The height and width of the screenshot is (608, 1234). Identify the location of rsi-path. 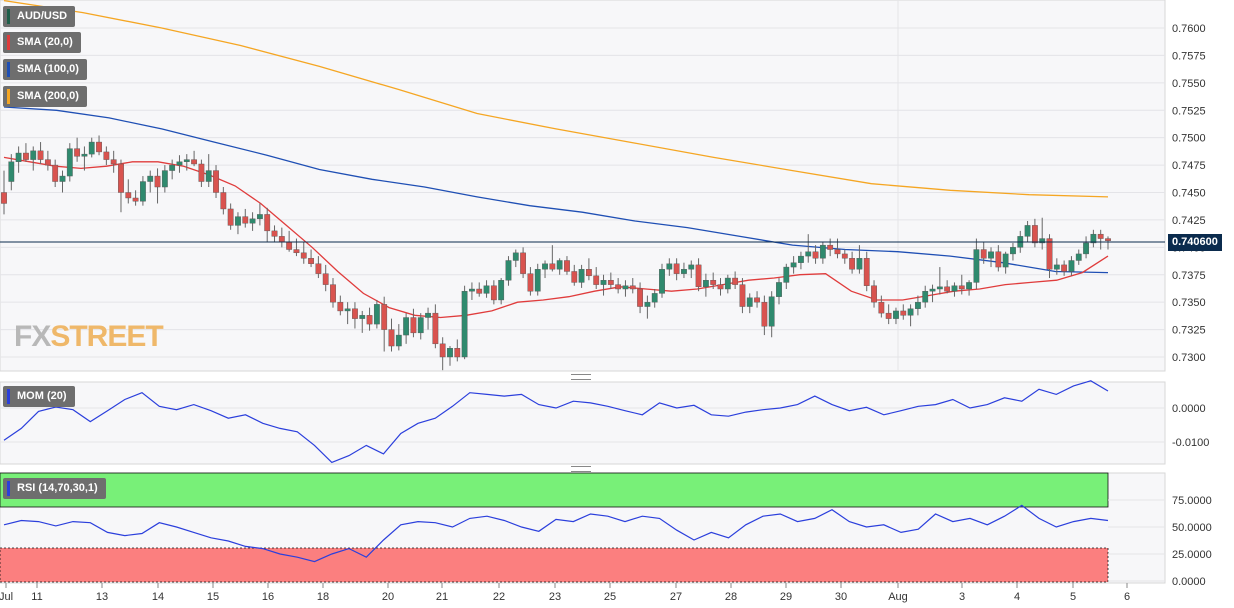
(556, 533).